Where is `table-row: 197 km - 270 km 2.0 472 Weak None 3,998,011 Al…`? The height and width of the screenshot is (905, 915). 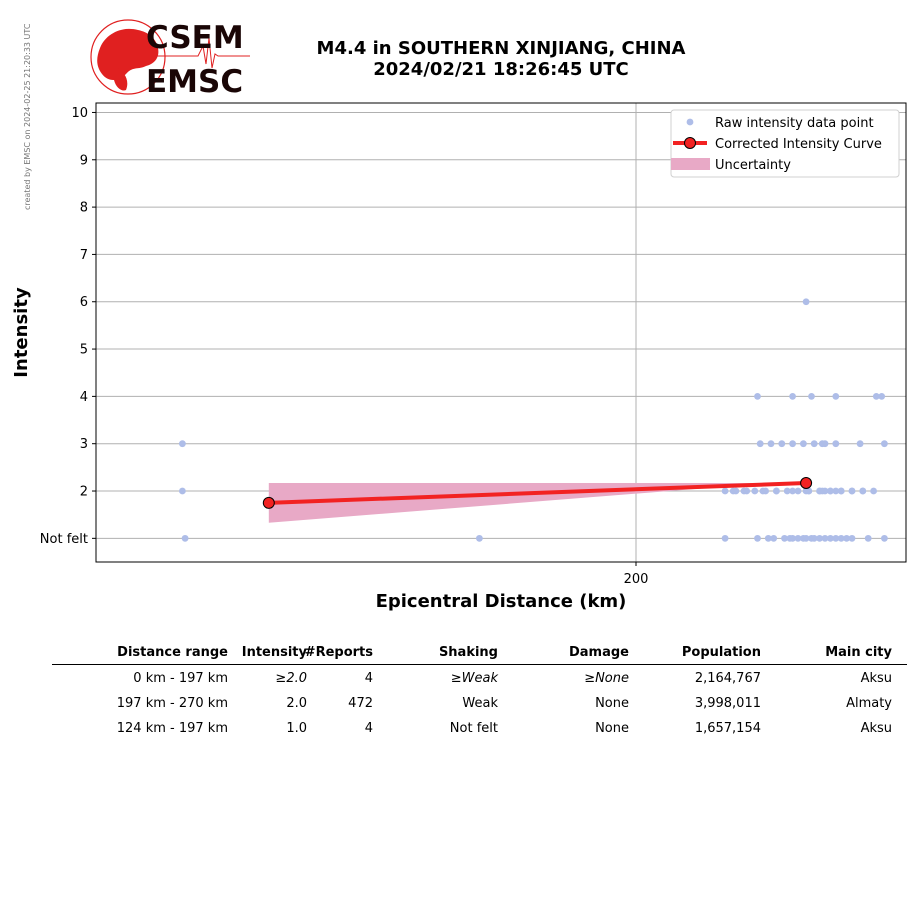 table-row: 197 km - 270 km 2.0 472 Weak None 3,998,011 Al… is located at coordinates (479, 704).